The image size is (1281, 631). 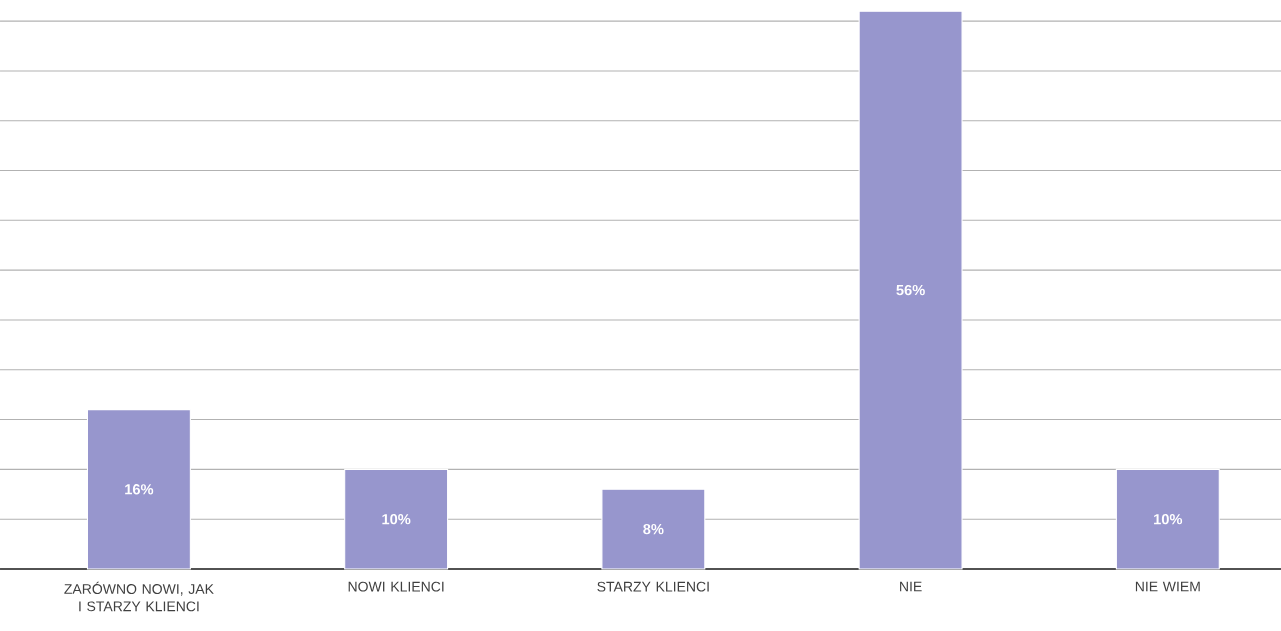 What do you see at coordinates (911, 586) in the screenshot?
I see `x-tick-label: NIE` at bounding box center [911, 586].